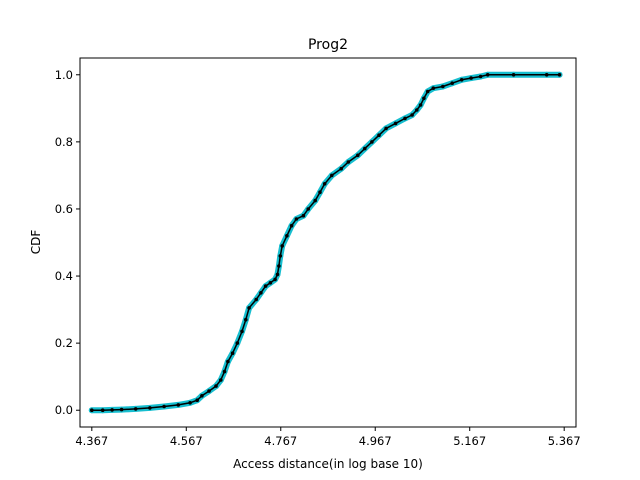 This screenshot has height=480, width=640. I want to click on chart-title: Prog2, so click(328, 45).